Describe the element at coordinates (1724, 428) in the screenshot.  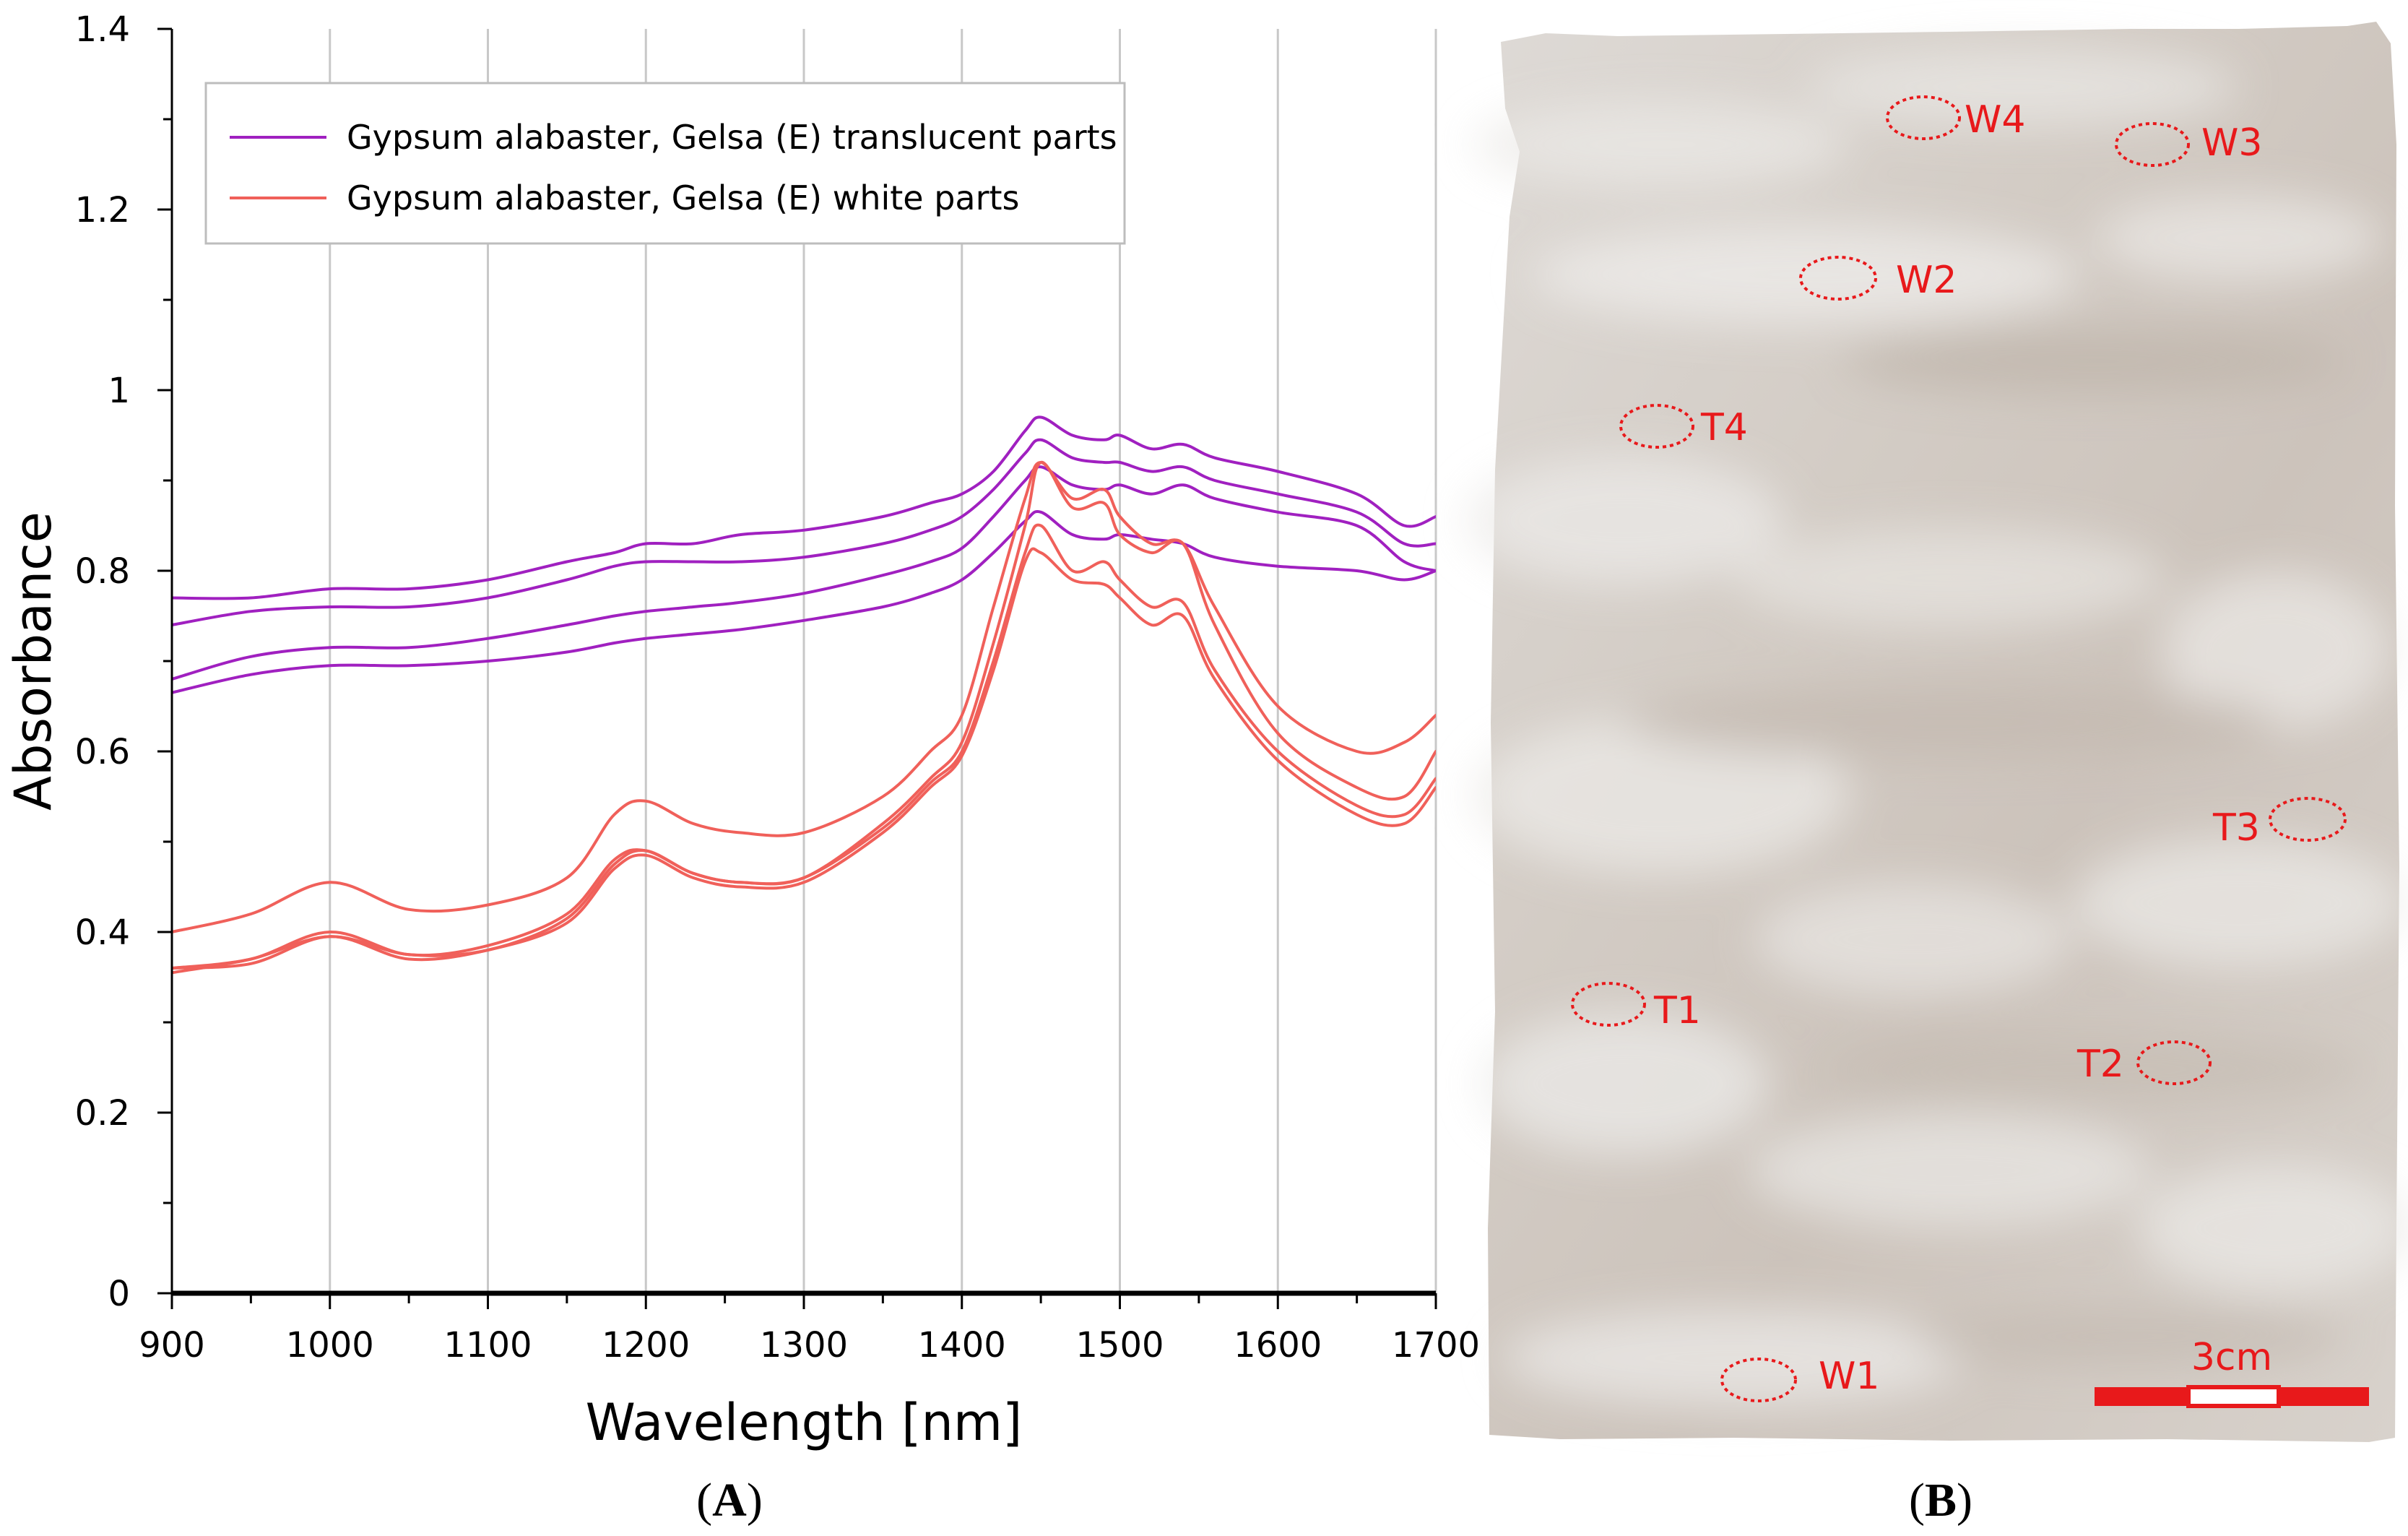
I see `marker-label: T4` at that location.